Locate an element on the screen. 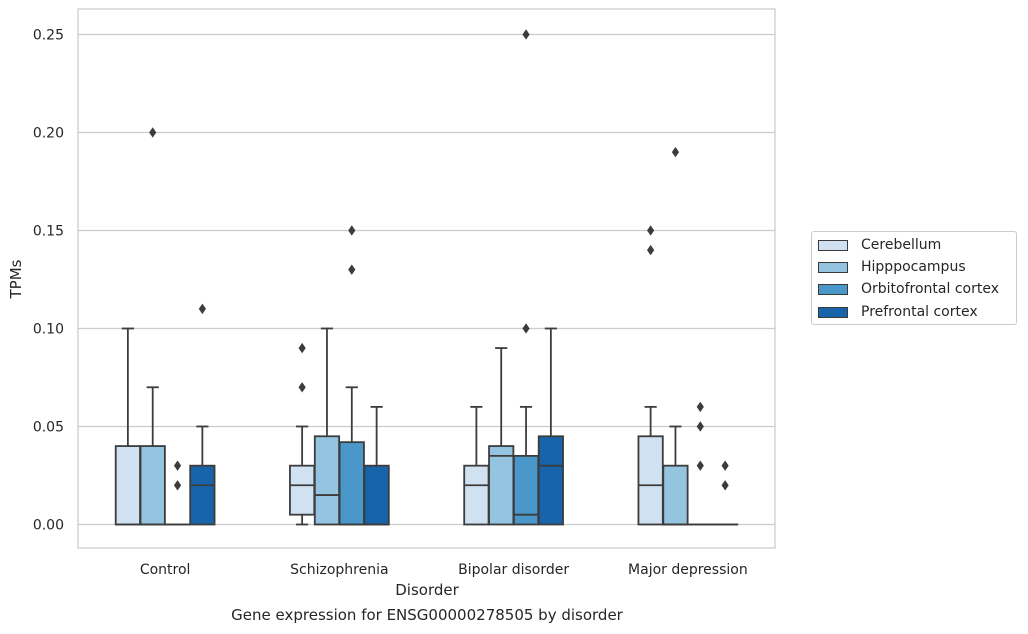 This screenshot has height=634, width=1028. legend-swatch-hippocampus is located at coordinates (833, 267).